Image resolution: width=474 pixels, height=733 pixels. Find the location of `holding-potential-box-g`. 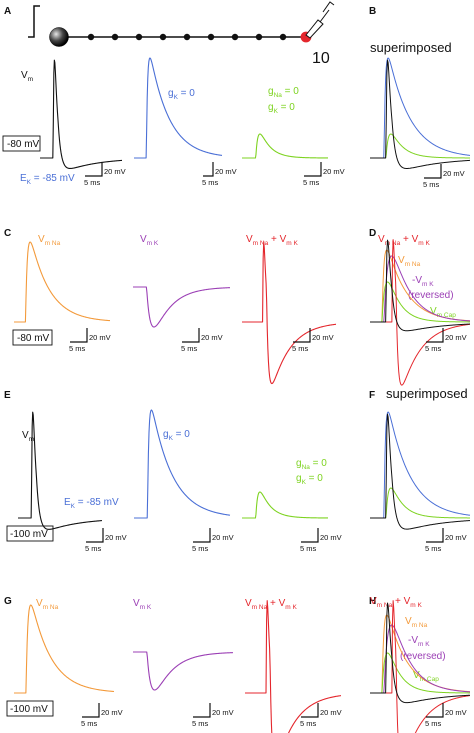

holding-potential-box-g is located at coordinates (30, 708).